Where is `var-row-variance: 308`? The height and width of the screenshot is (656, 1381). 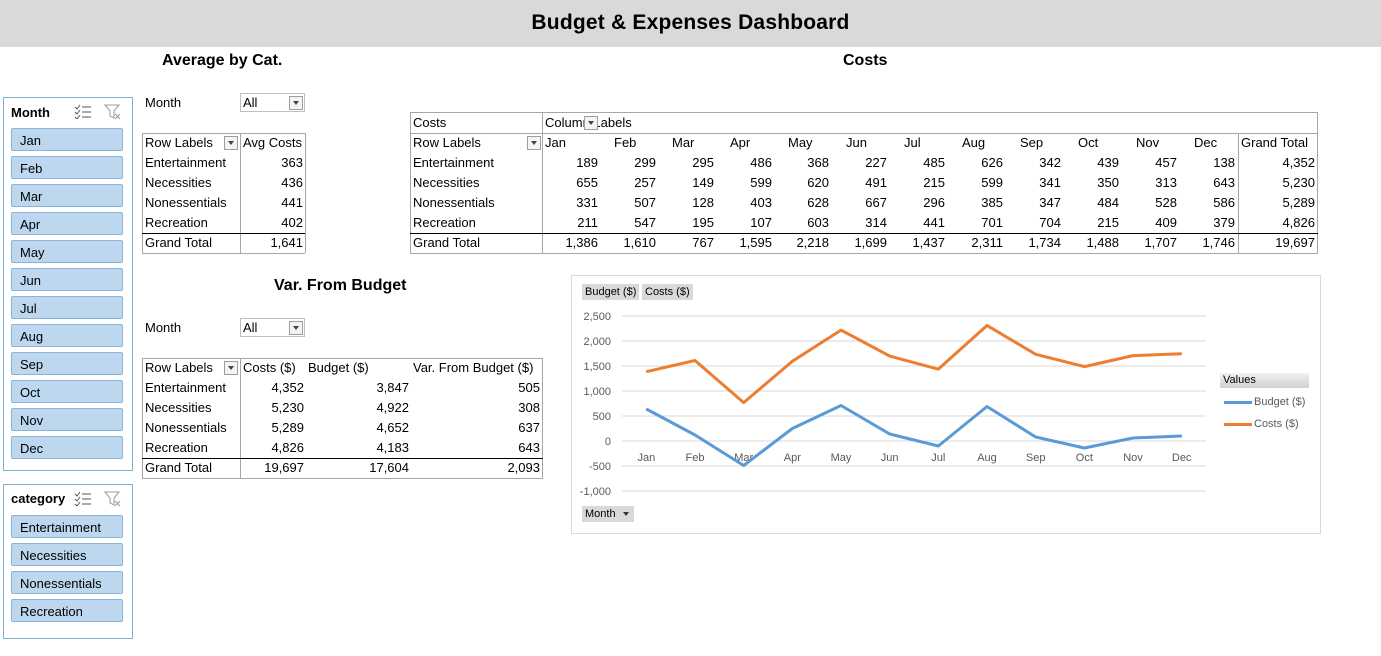
var-row-variance: 308 is located at coordinates (529, 407).